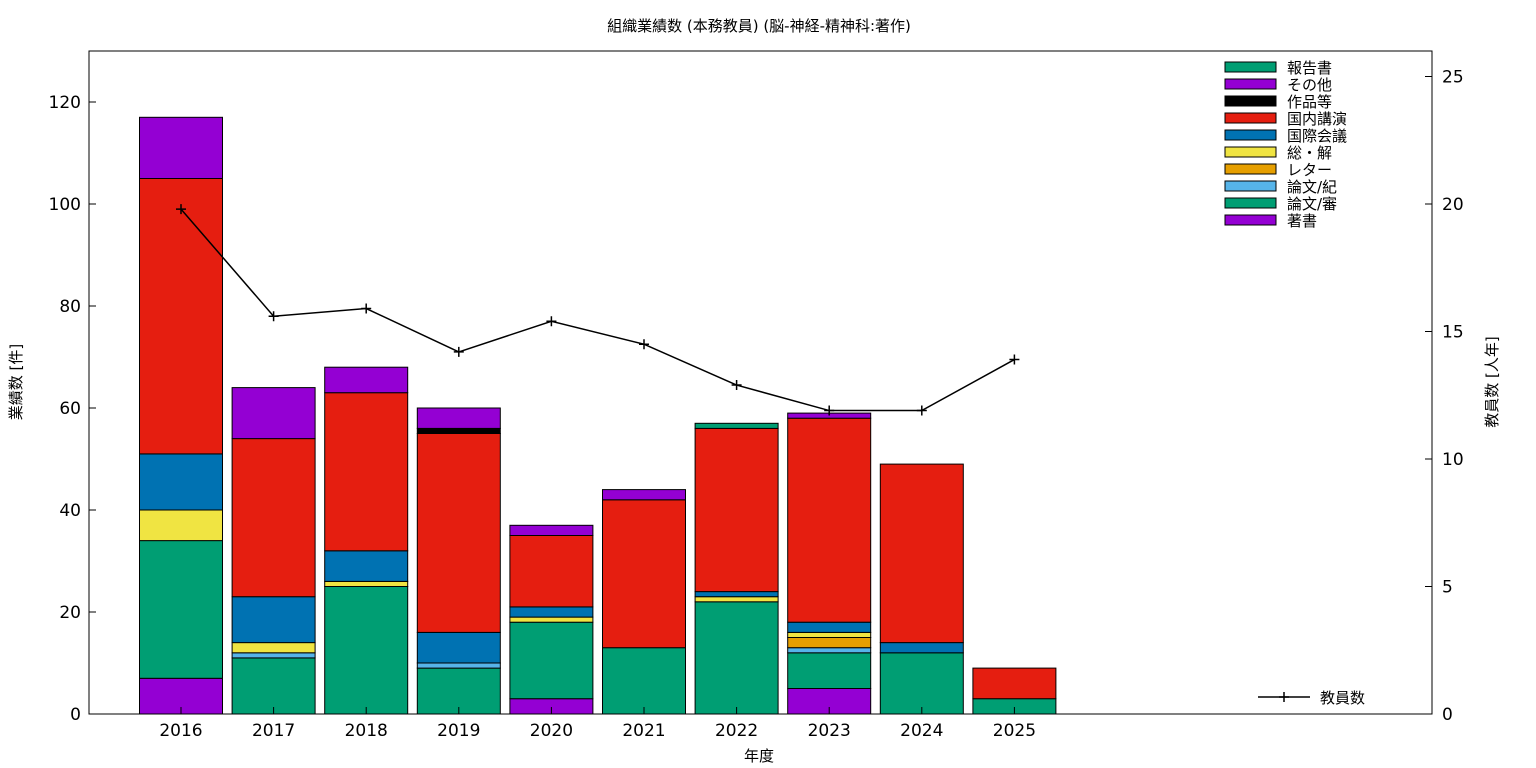  Describe the element at coordinates (551, 321) in the screenshot. I see `line-point-2020` at that location.